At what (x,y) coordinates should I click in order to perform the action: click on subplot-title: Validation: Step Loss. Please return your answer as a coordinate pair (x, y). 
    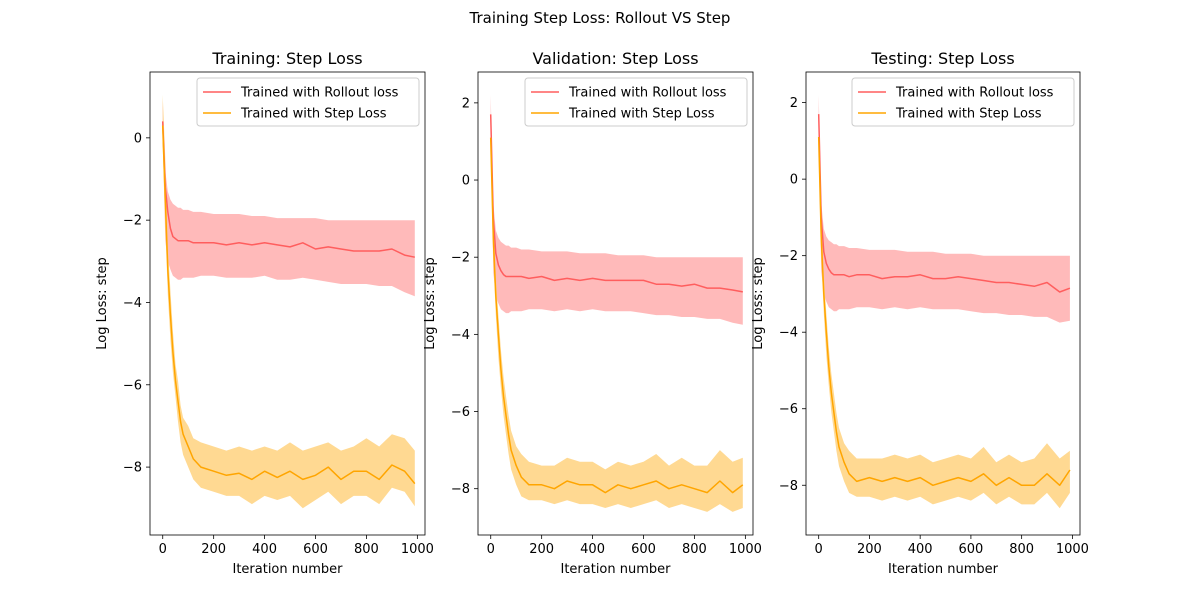
    Looking at the image, I should click on (615, 58).